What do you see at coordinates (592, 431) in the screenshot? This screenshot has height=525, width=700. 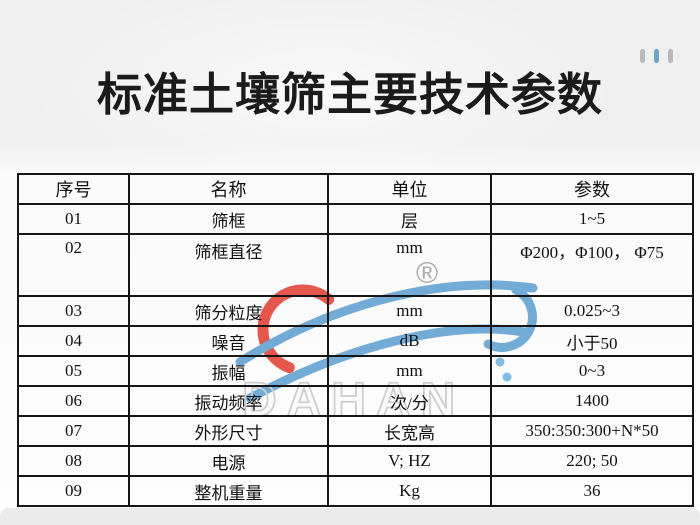 I see `cell-parameter: 350:350:300+N*50` at bounding box center [592, 431].